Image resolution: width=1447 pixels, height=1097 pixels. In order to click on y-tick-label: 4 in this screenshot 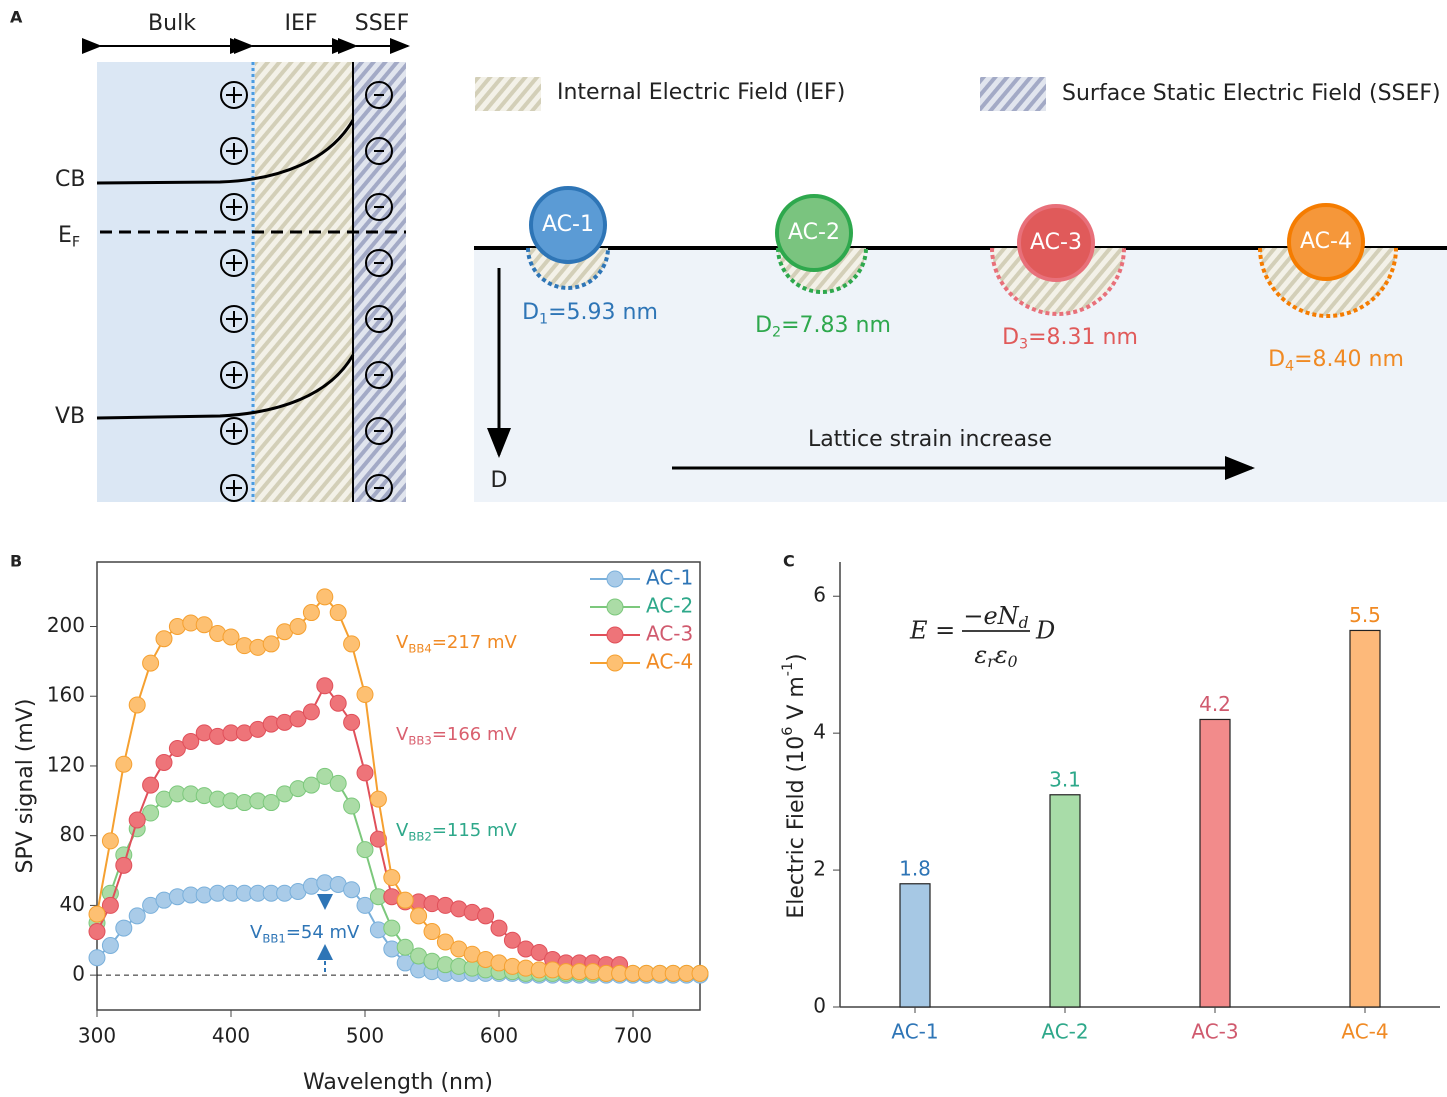, I will do `click(819, 732)`.